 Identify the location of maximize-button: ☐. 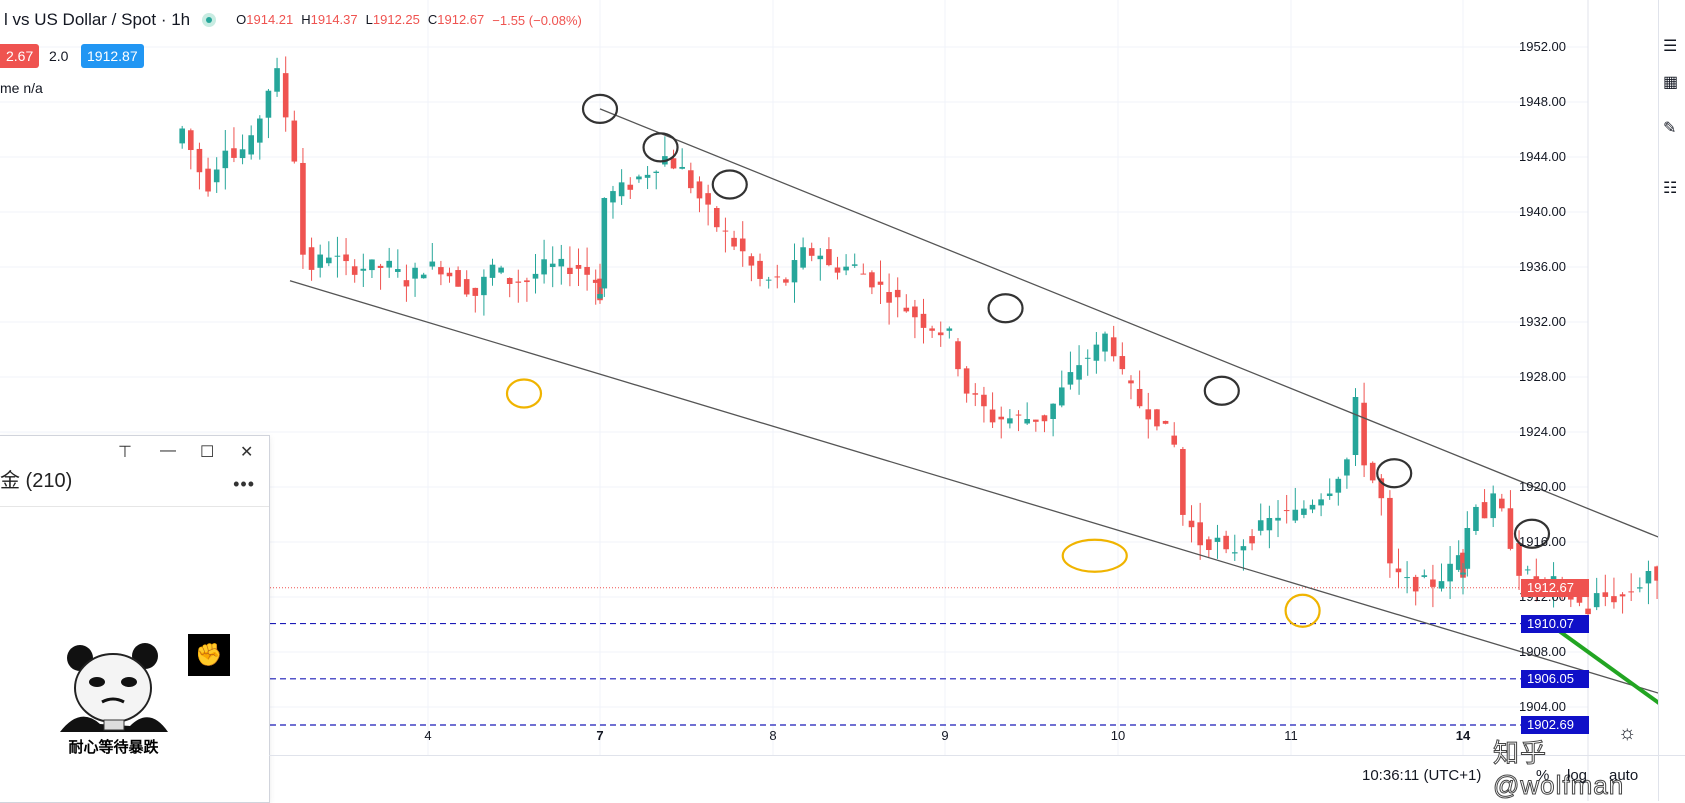
(207, 452).